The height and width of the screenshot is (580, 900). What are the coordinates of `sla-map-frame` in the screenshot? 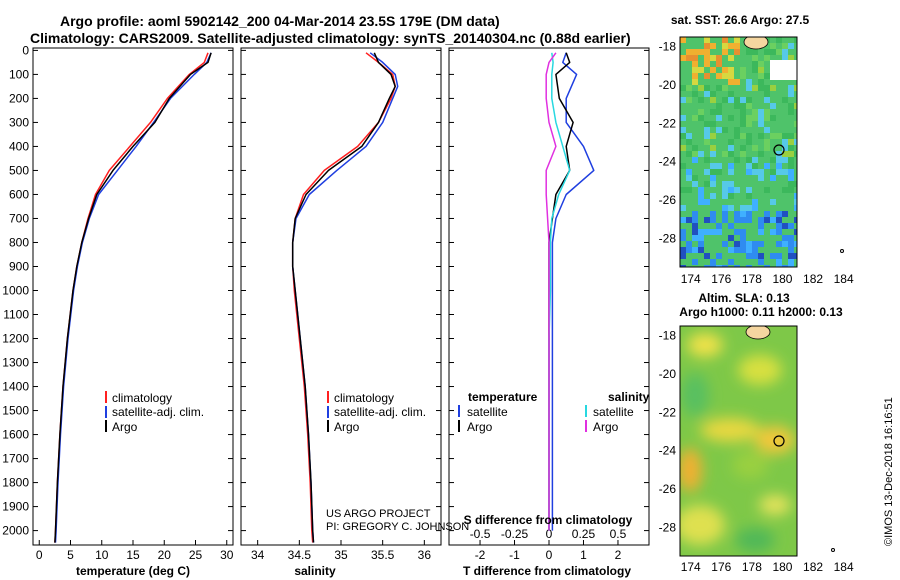 It's located at (738, 441).